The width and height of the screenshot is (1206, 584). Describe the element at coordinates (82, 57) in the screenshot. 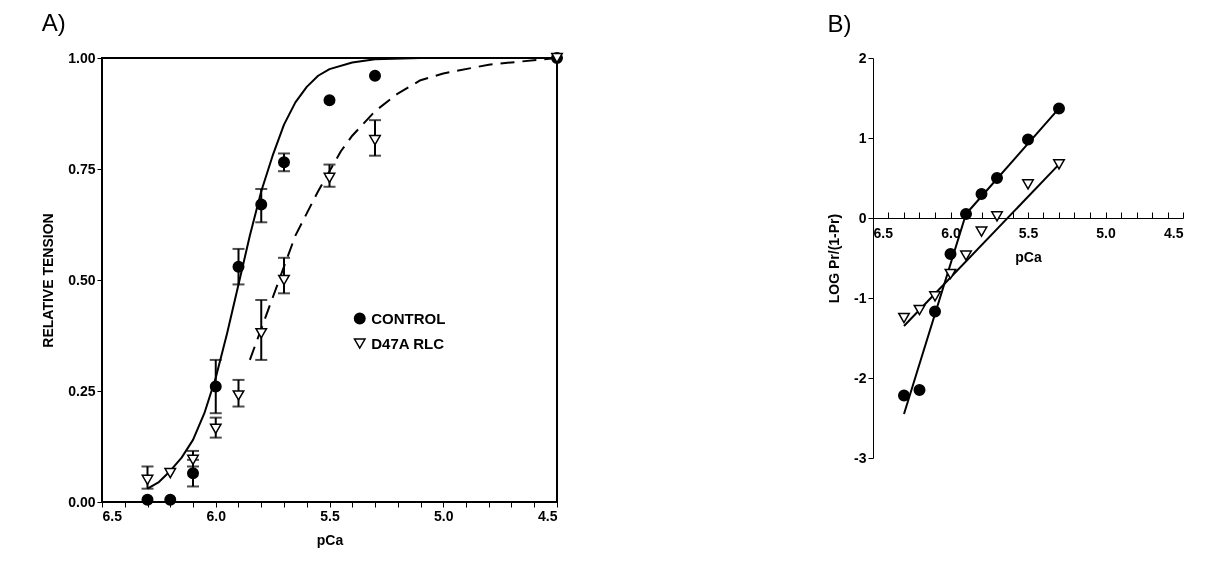

I see `y-tick-label: 1.00` at that location.